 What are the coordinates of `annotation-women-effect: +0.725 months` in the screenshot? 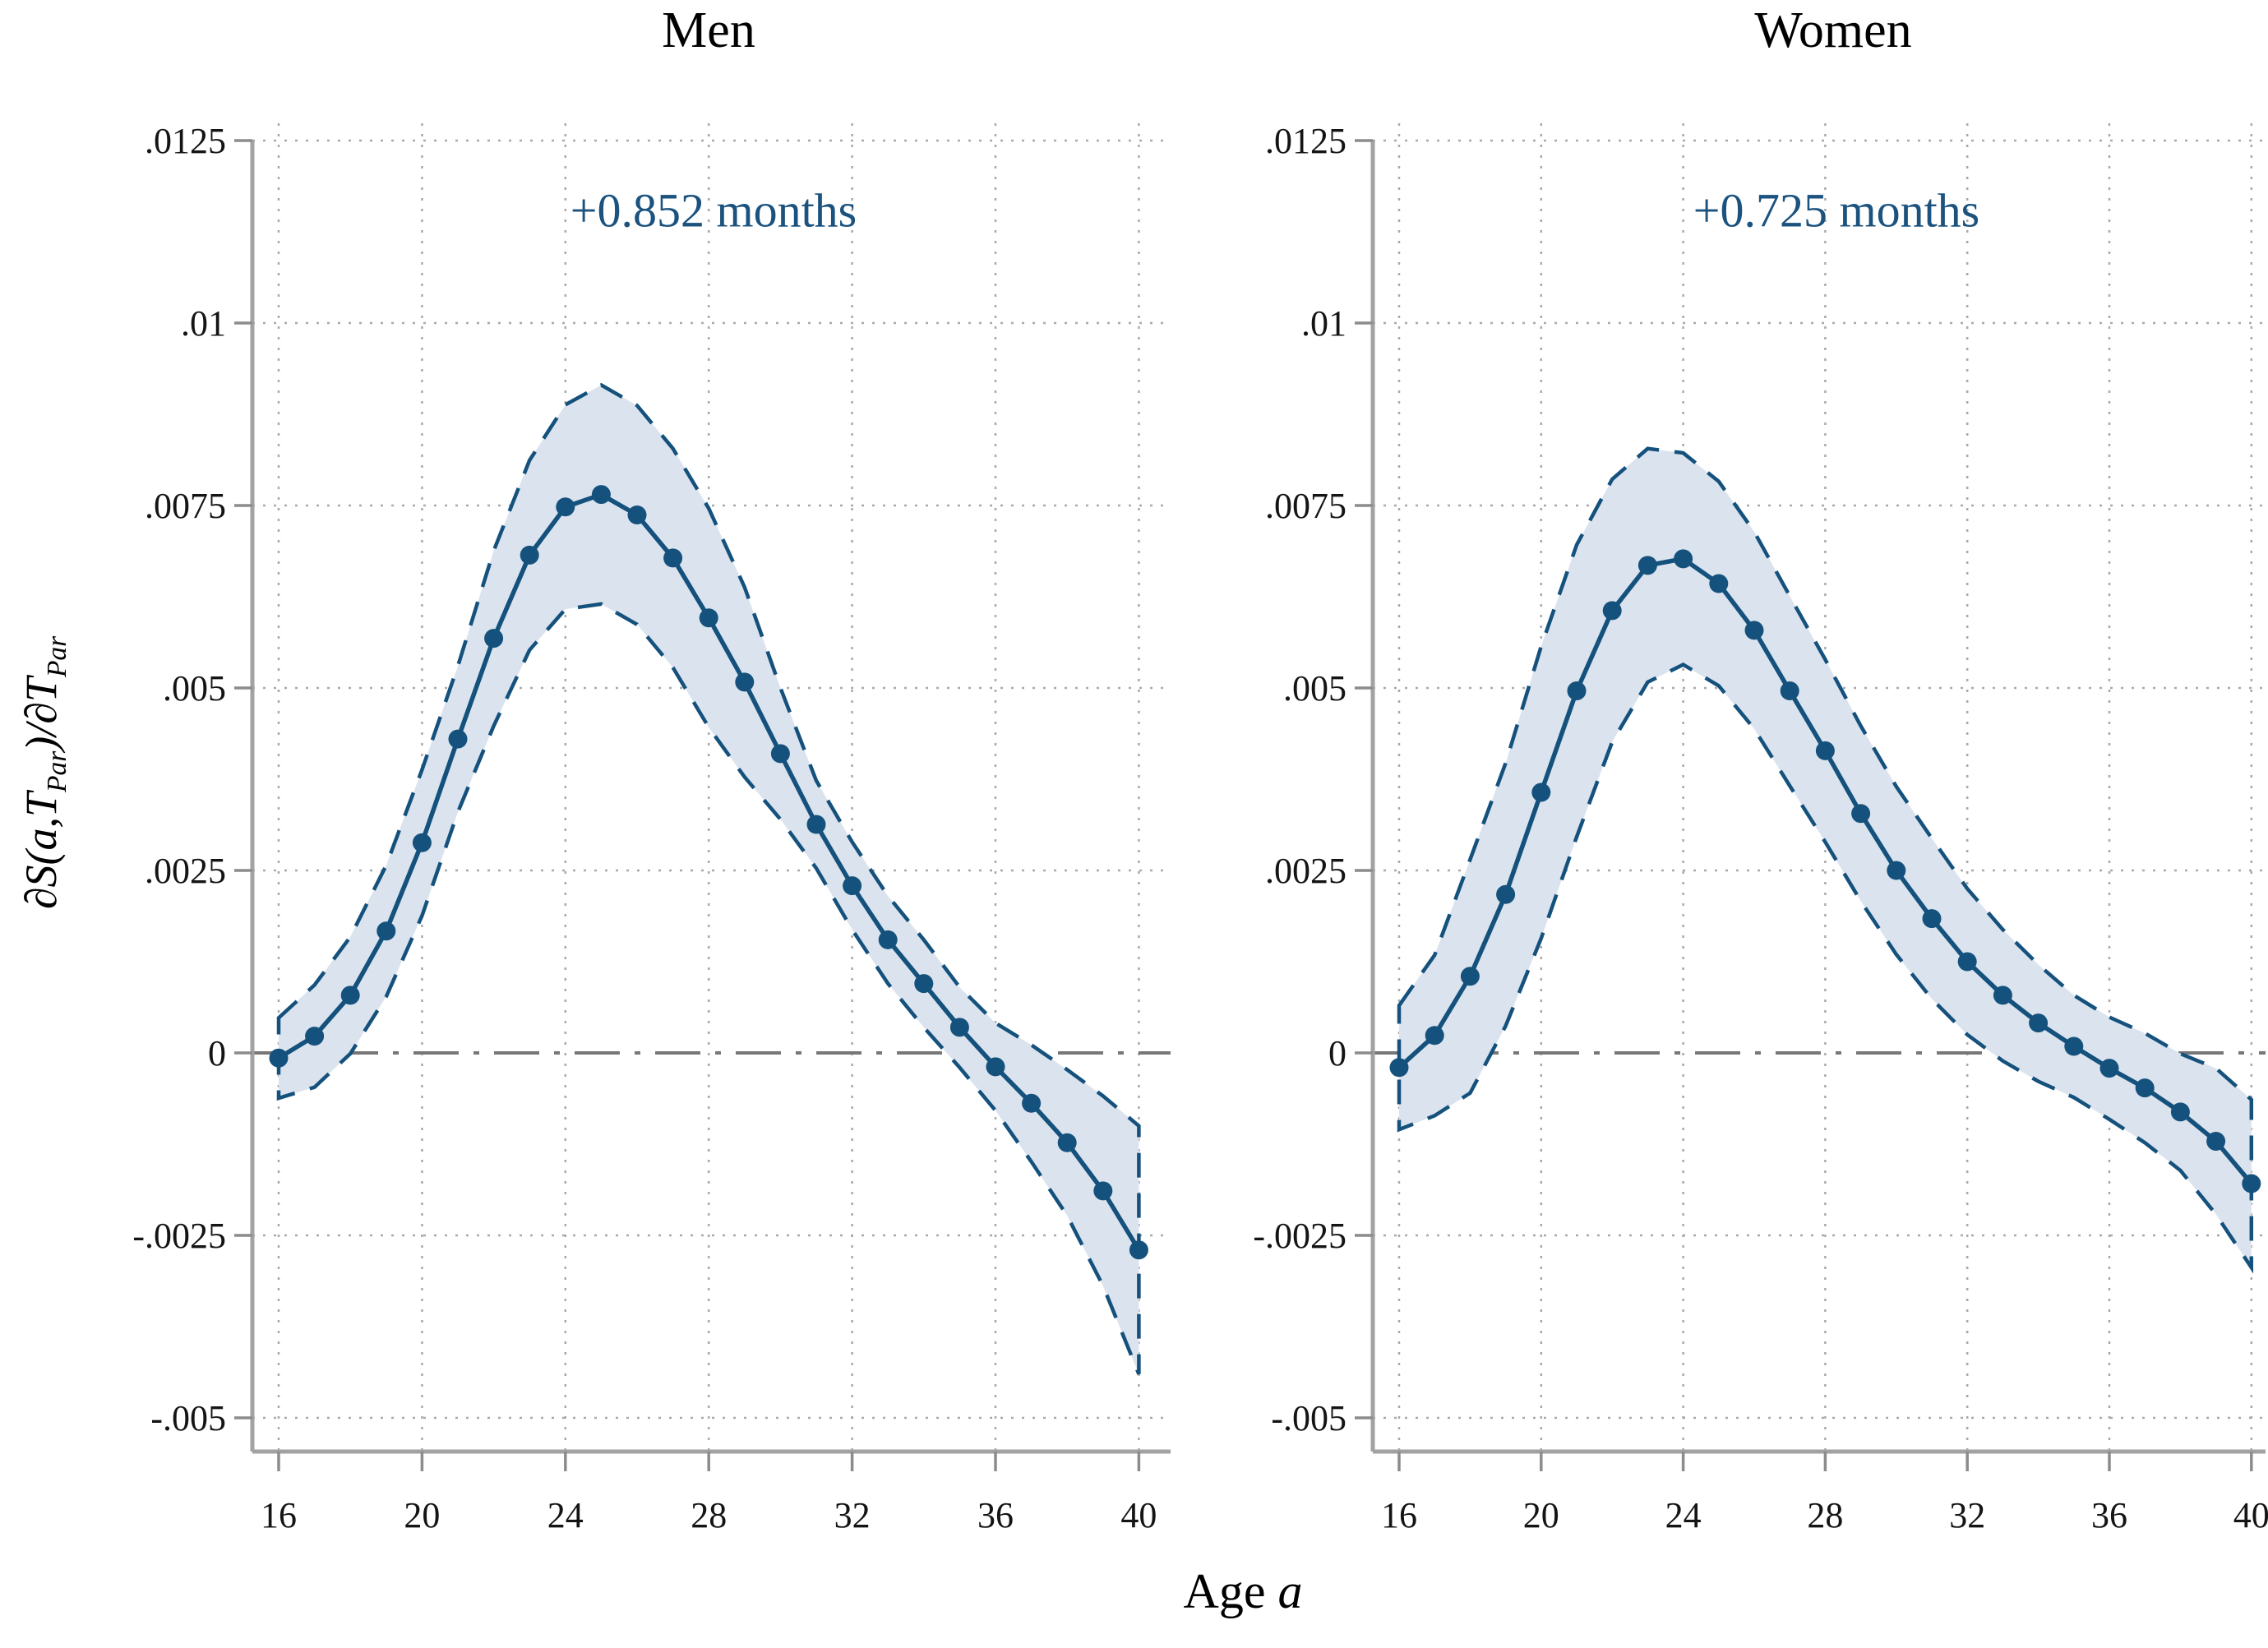 It's located at (1836, 211).